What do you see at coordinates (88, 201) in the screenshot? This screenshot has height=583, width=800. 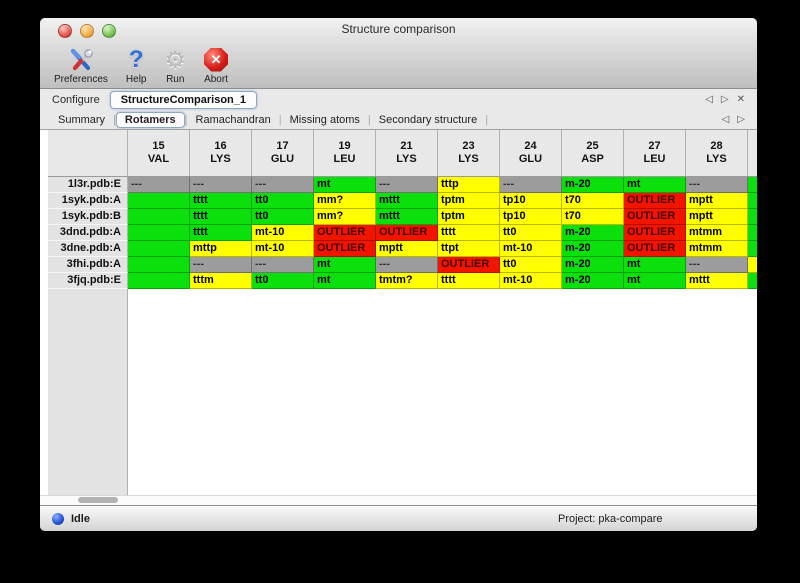 I see `row-label: 1syk.pdb:A` at bounding box center [88, 201].